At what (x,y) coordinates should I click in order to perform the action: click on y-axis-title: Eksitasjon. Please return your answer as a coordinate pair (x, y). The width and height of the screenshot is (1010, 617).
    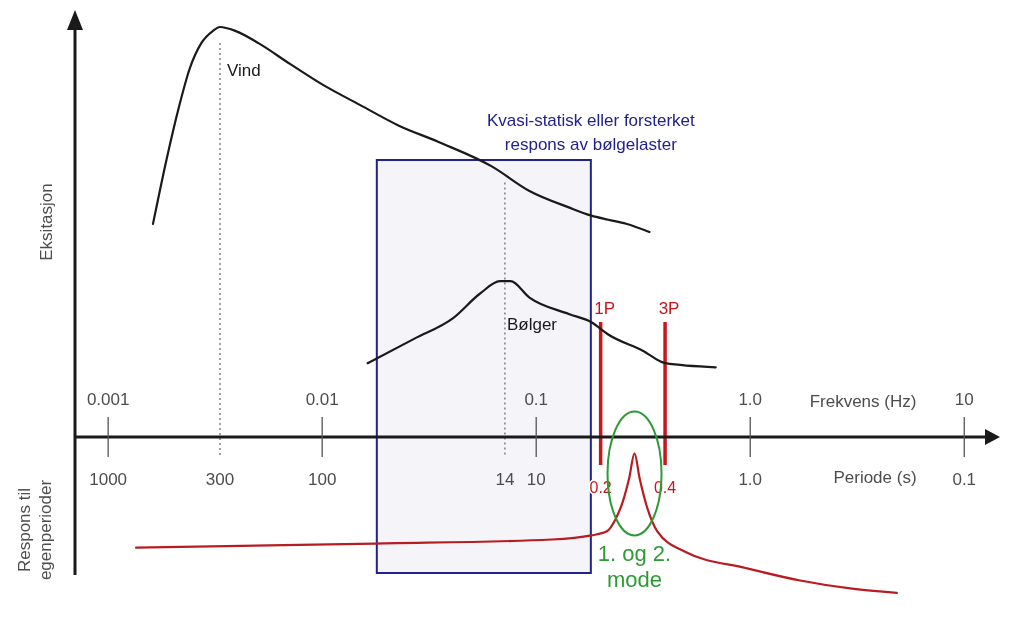
    Looking at the image, I should click on (46, 222).